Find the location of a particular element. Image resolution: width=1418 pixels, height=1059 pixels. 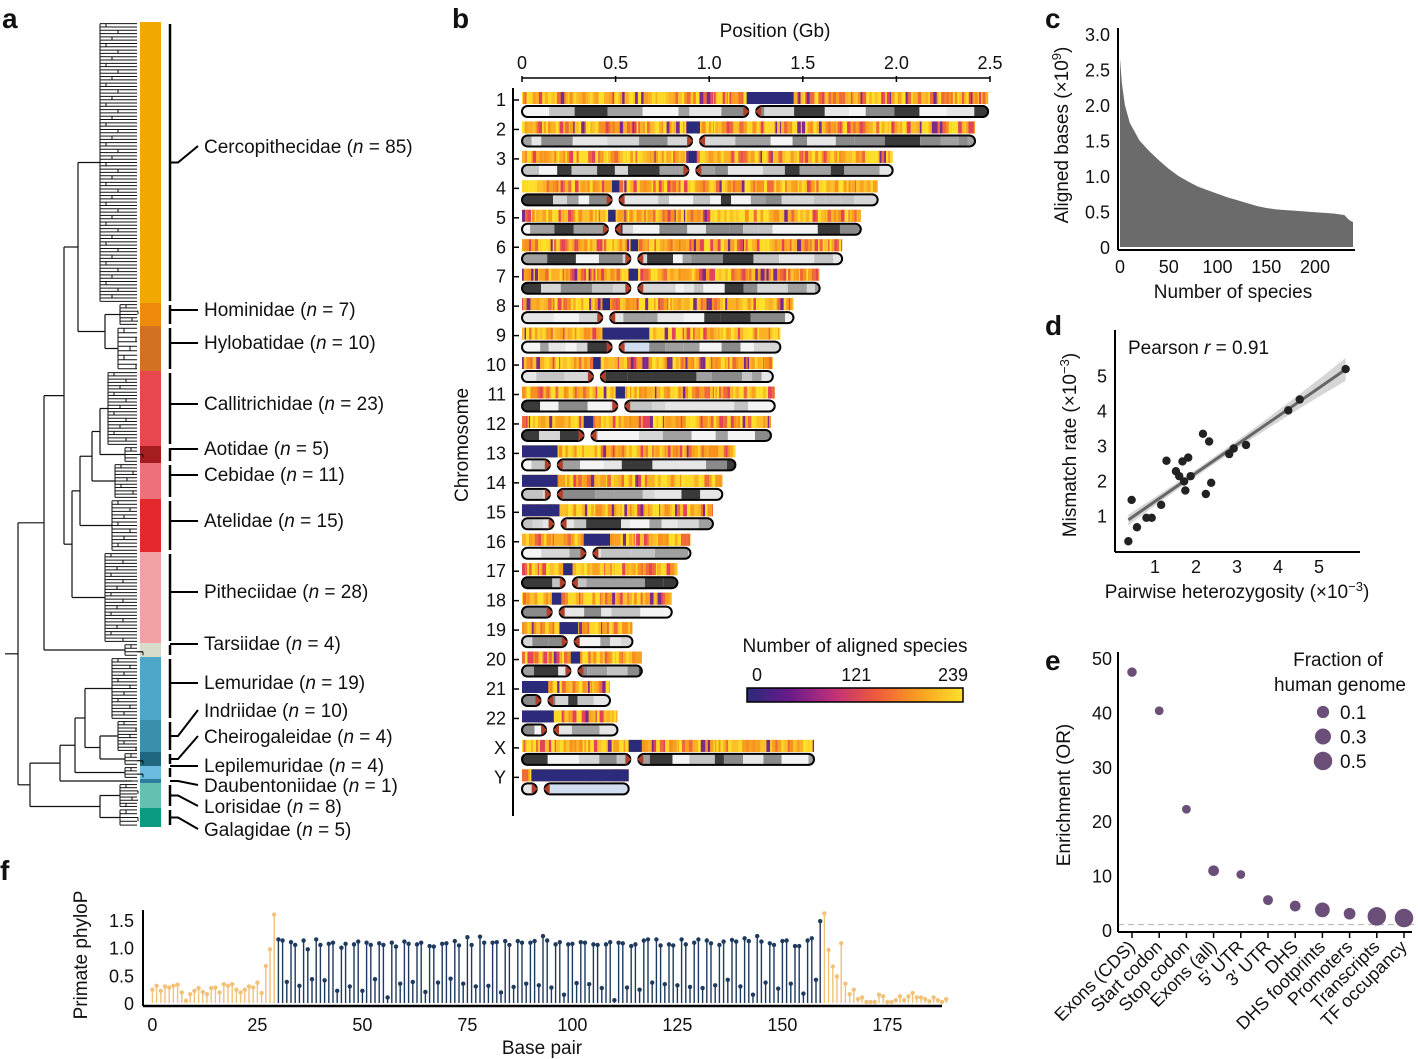

family-label: Callitrichidae (n = 23) is located at coordinates (294, 404).